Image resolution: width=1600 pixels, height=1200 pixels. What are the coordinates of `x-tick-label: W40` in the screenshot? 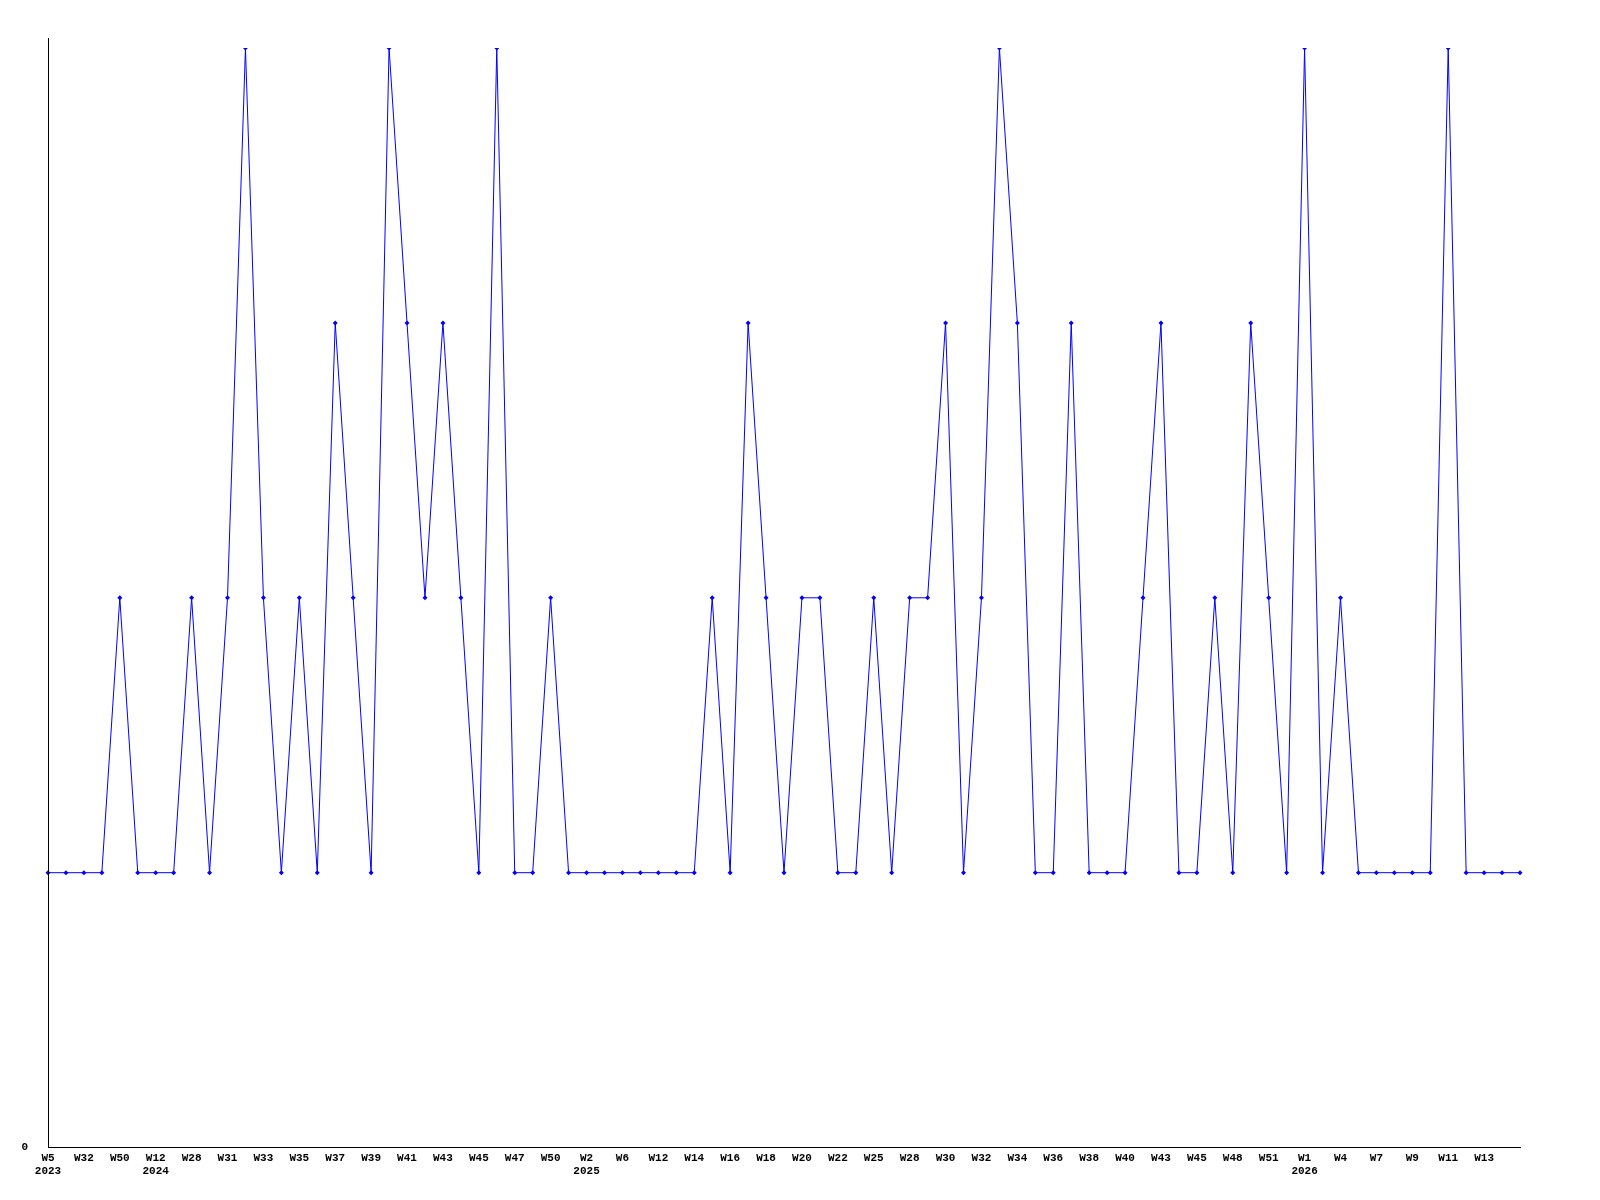 It's located at (1125, 1157).